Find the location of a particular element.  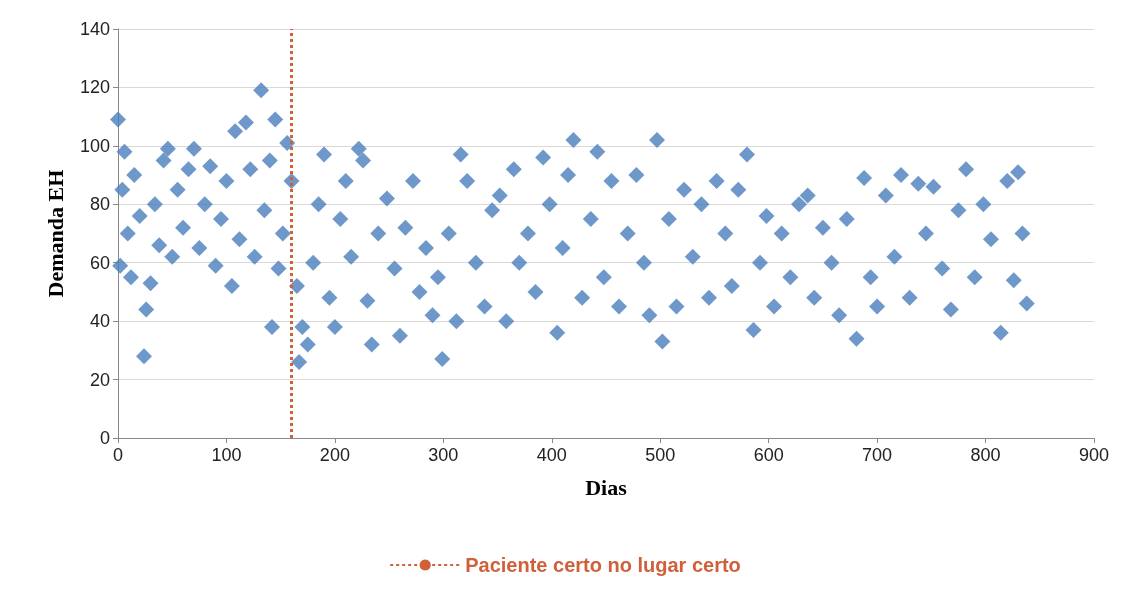

y-tick-label: 80 is located at coordinates (99, 204).